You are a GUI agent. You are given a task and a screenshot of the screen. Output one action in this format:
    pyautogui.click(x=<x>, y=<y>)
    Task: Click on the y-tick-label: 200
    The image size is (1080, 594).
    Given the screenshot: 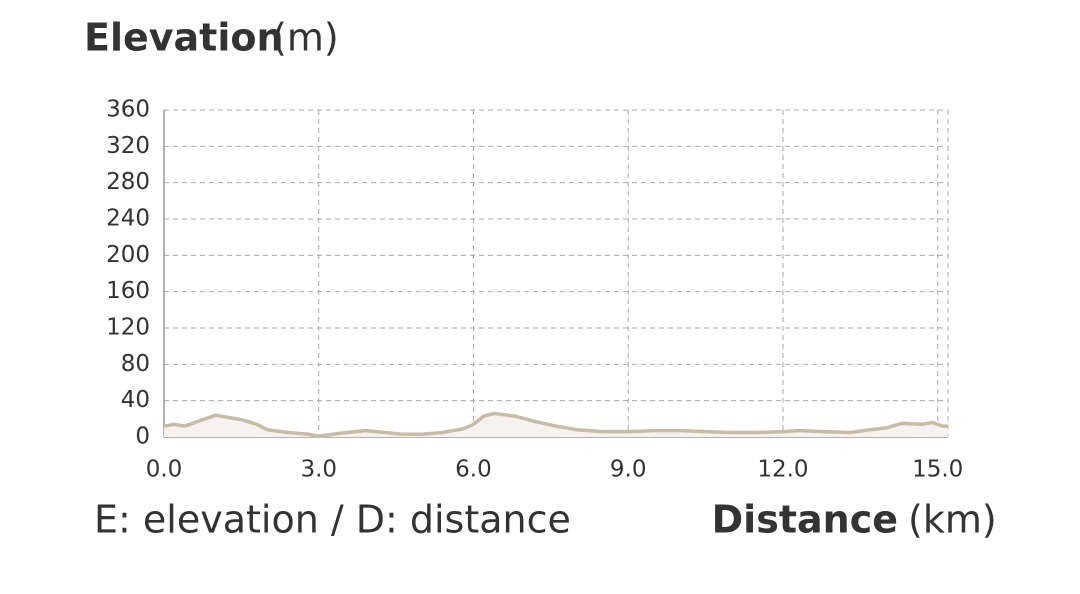 What is the action you would take?
    pyautogui.click(x=128, y=255)
    